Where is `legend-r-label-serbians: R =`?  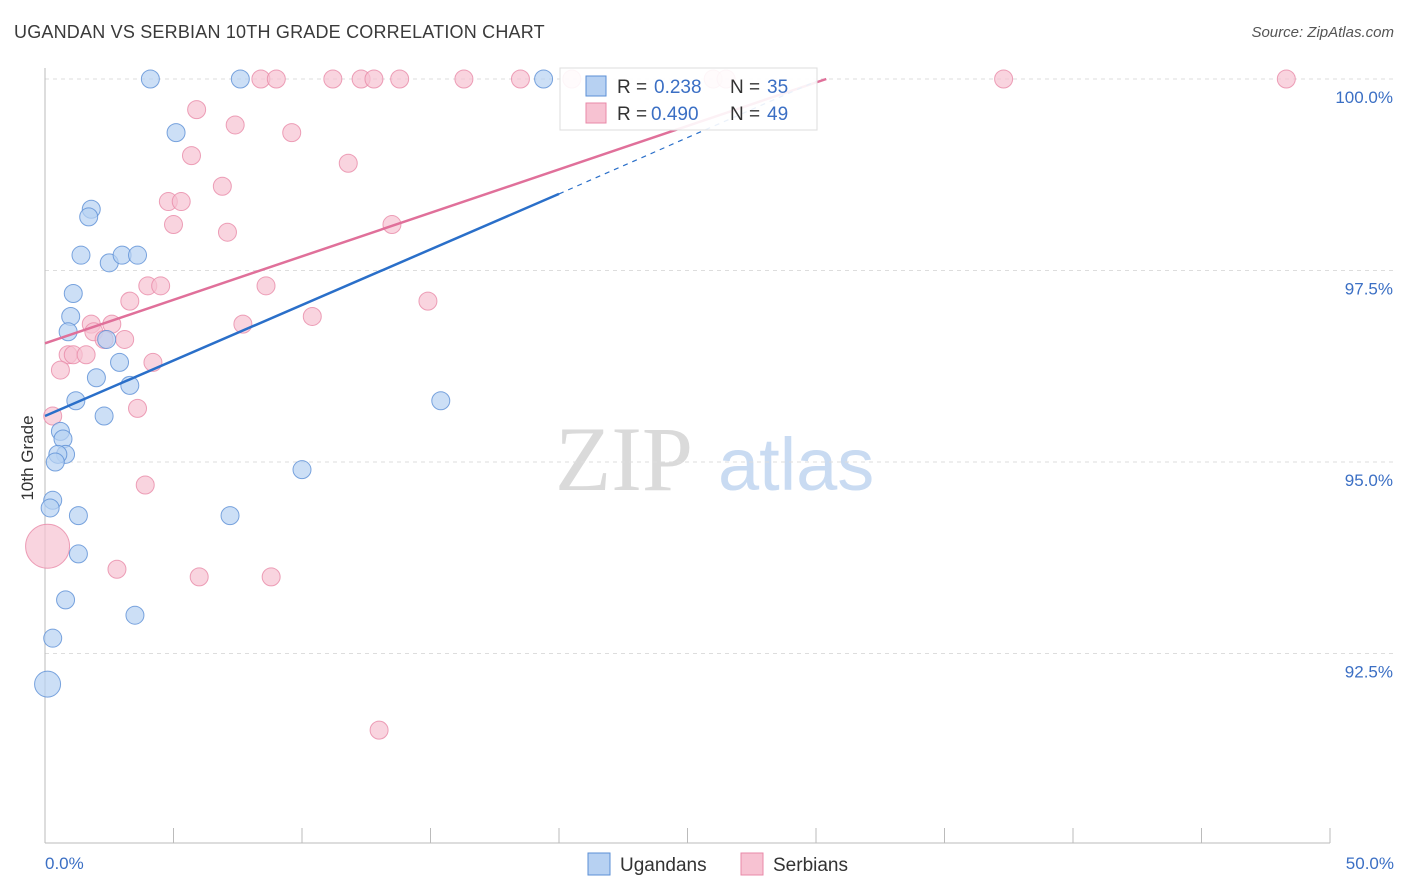
legend-r-label-serbians: R = is located at coordinates (632, 114).